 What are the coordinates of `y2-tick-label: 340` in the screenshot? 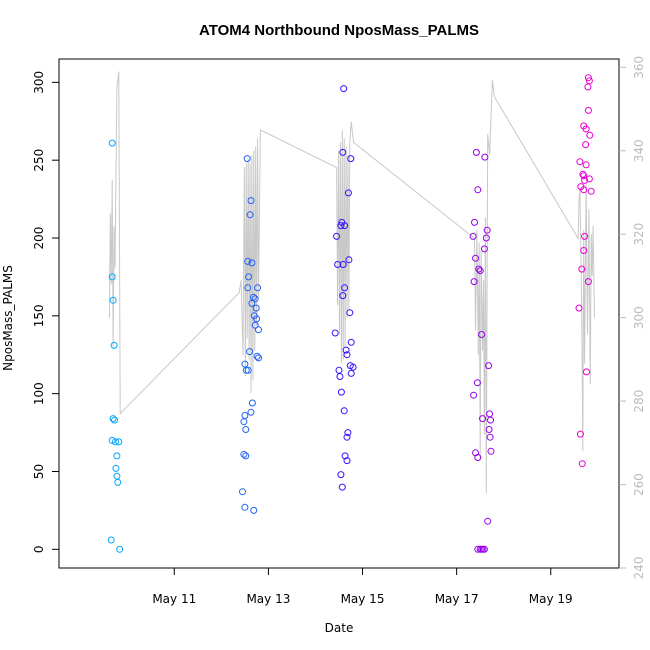 It's located at (639, 150).